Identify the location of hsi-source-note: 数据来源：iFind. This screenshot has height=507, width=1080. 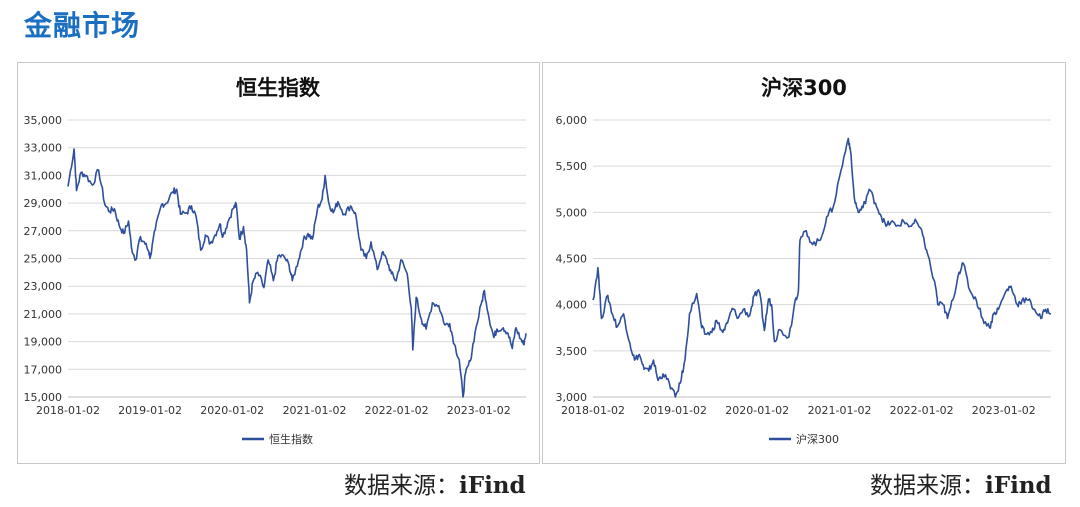
(435, 483).